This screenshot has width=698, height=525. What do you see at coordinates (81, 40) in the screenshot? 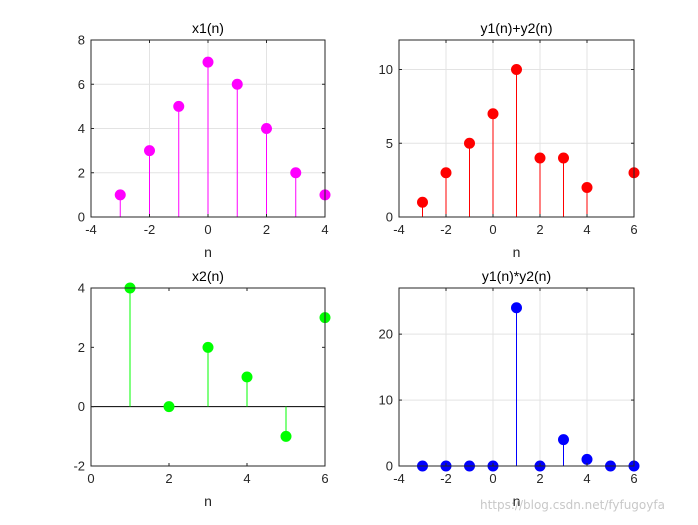
I see `y-tick-label: 8` at bounding box center [81, 40].